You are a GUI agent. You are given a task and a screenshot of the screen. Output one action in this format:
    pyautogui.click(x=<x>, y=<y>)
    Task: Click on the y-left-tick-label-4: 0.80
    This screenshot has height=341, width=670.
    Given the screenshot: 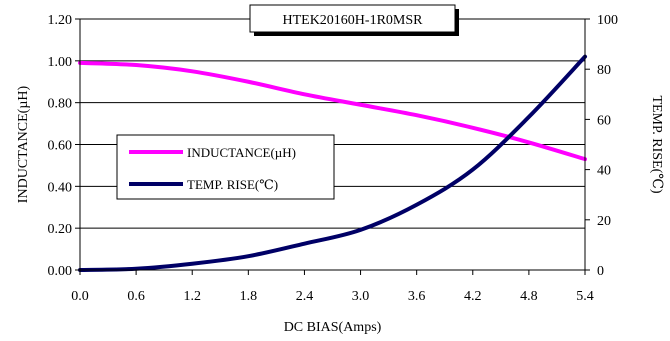 What is the action you would take?
    pyautogui.click(x=60, y=104)
    